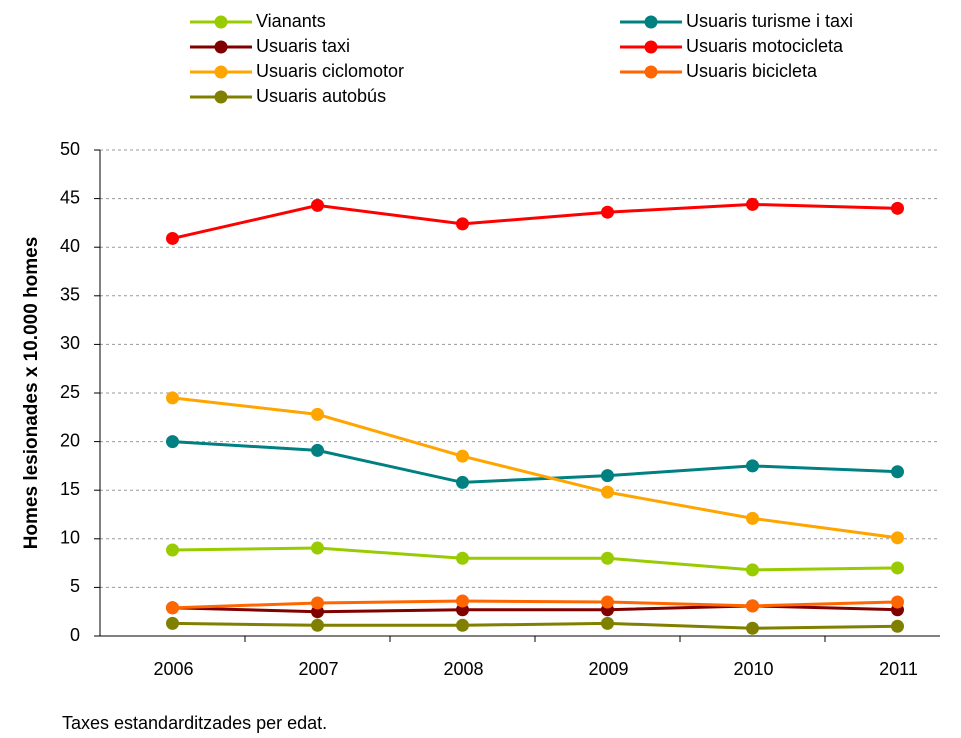 The image size is (961, 738). I want to click on legend-label: Usuaris autobús, so click(321, 96).